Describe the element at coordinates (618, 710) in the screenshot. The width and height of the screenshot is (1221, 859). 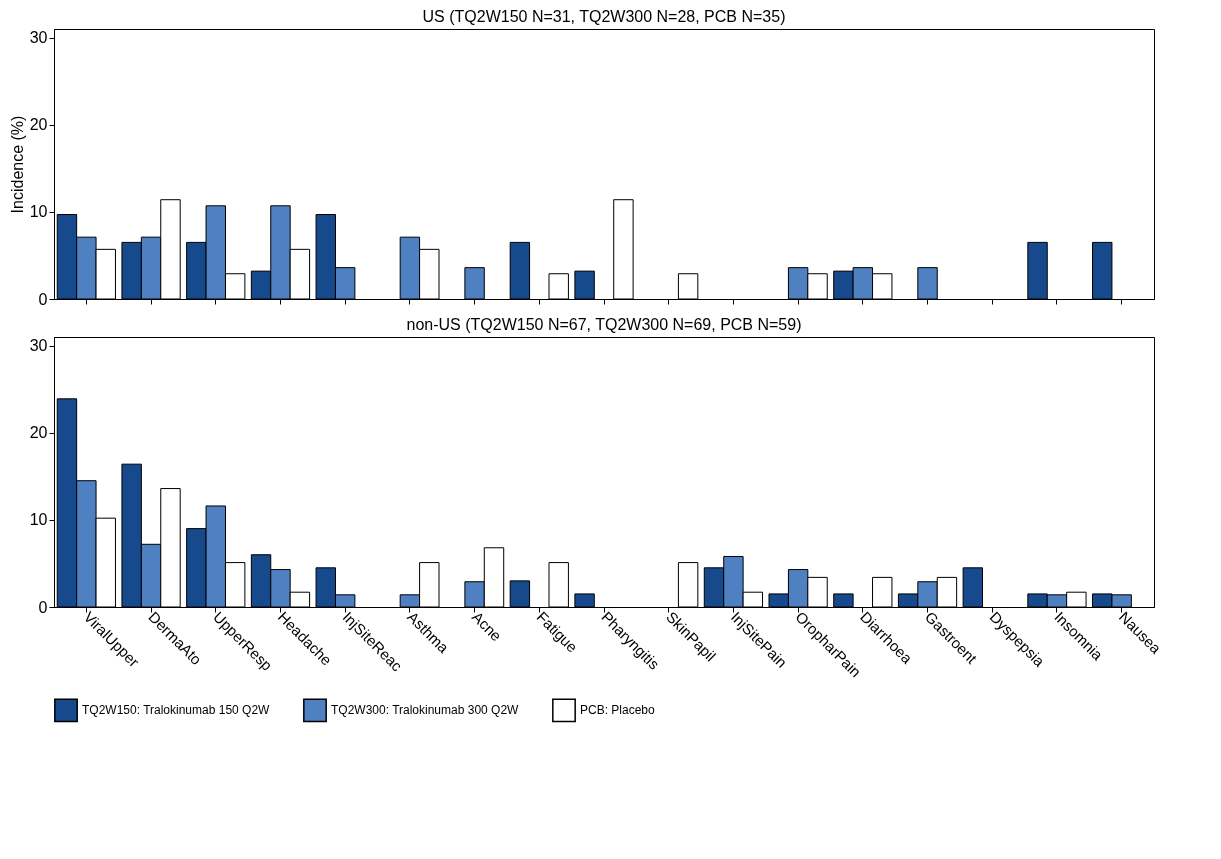
I see `legend-label: PCB: Placebo` at that location.